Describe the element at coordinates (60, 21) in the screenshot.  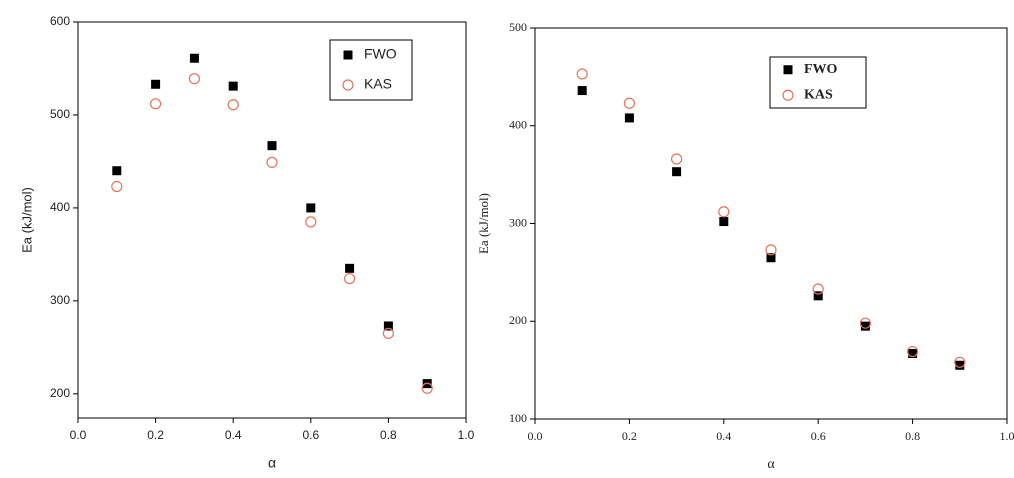
I see `y-tick-label: 600` at that location.